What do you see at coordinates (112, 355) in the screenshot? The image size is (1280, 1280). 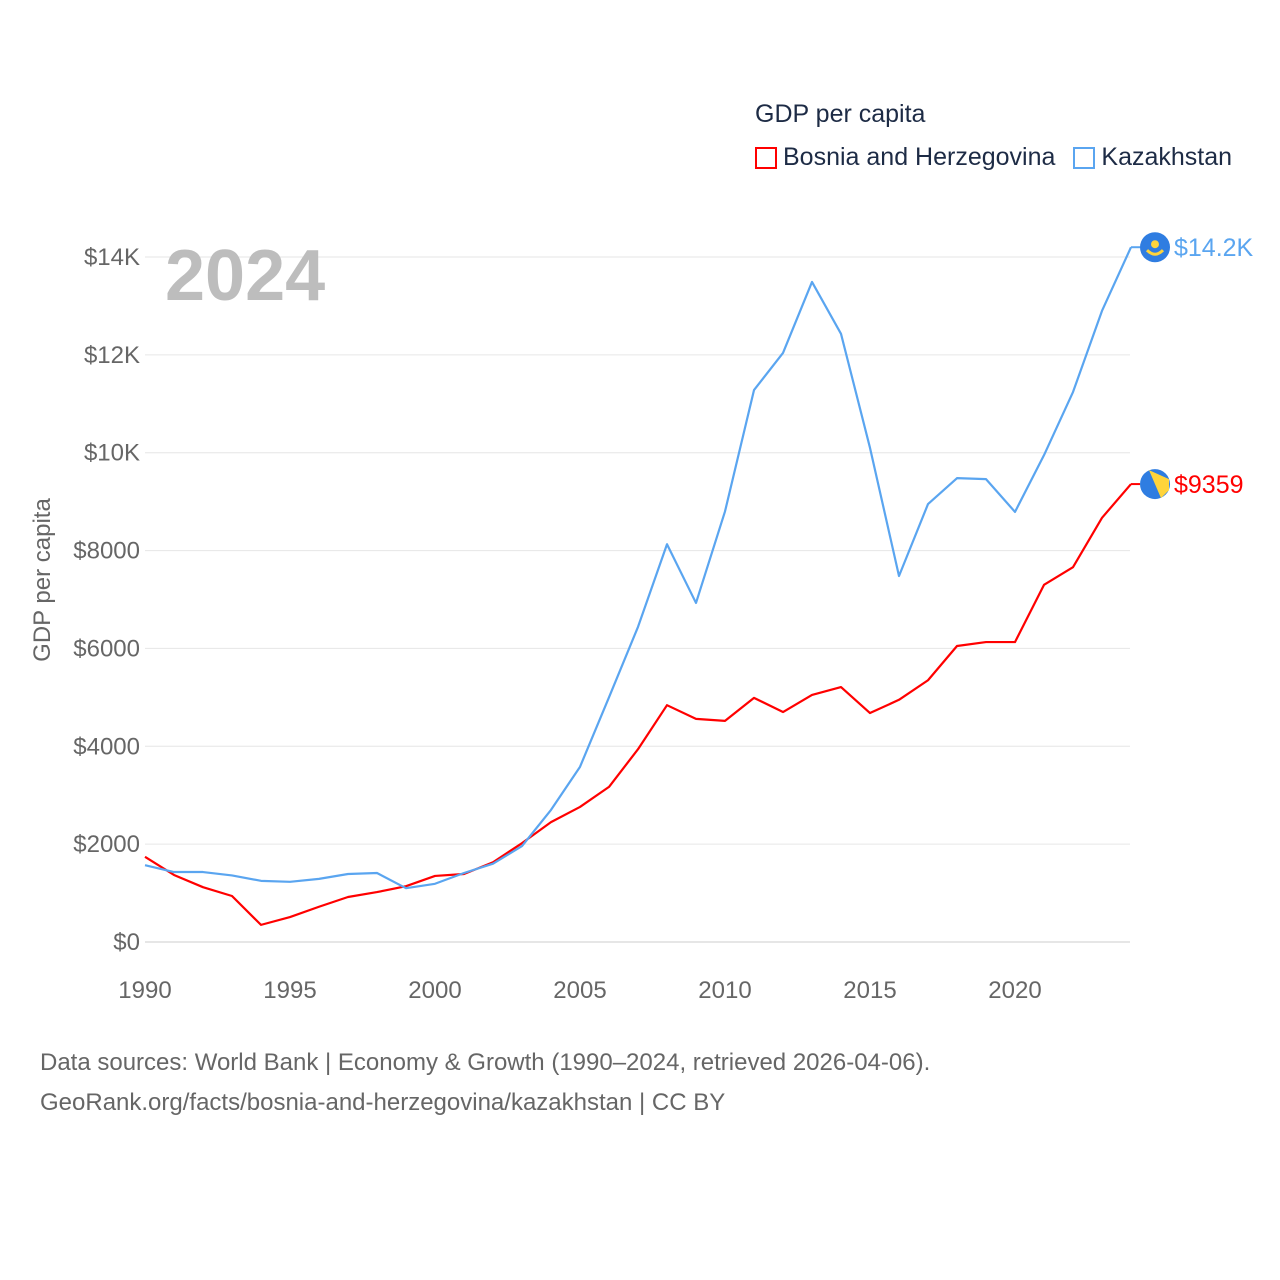 I see `y-tick-label: $12K` at bounding box center [112, 355].